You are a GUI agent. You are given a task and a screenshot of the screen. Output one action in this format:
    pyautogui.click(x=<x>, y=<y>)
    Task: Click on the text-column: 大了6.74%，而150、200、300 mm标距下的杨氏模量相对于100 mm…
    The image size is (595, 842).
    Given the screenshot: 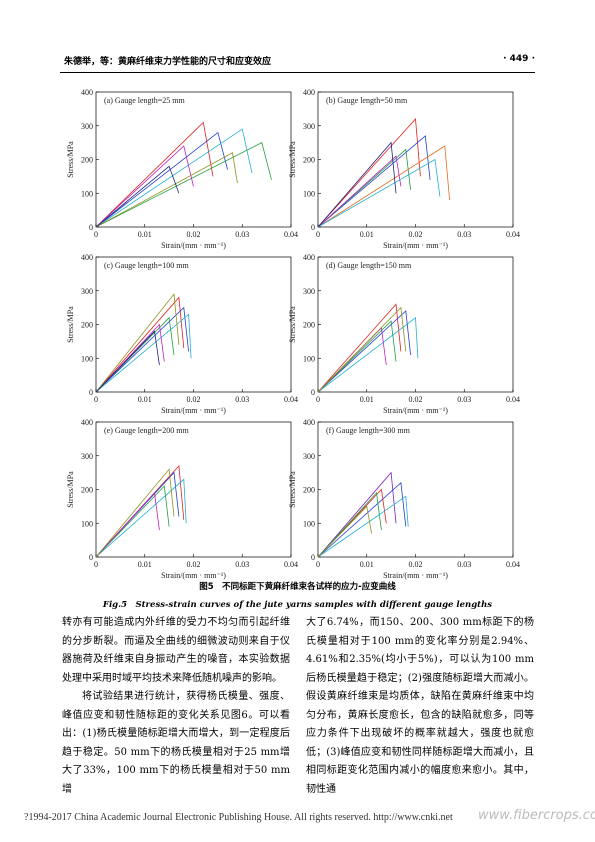 What is the action you would take?
    pyautogui.click(x=420, y=706)
    